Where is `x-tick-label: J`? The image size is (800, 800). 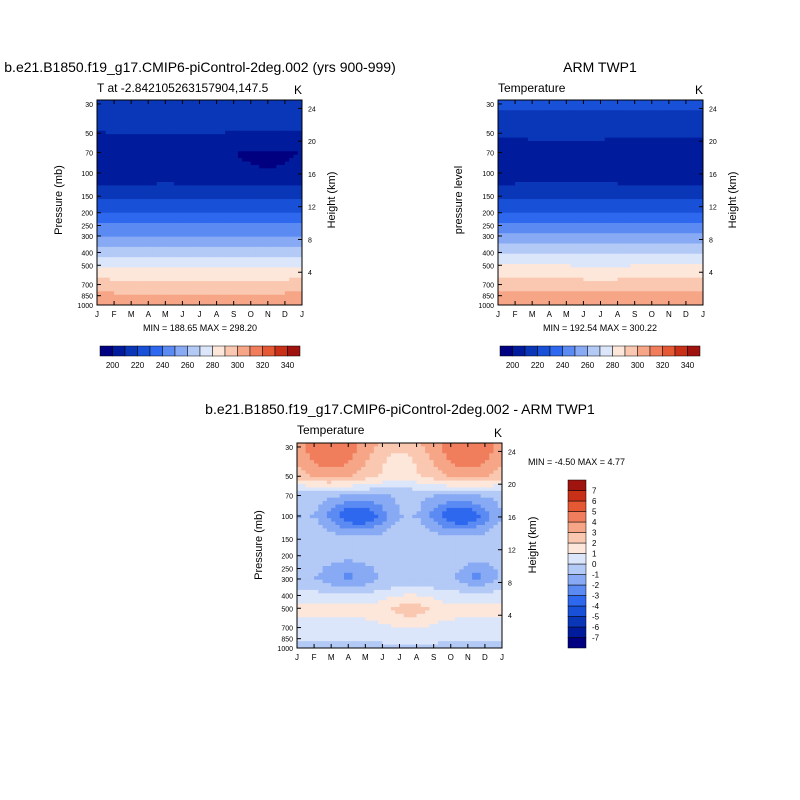
x-tick-label: J is located at coordinates (302, 314).